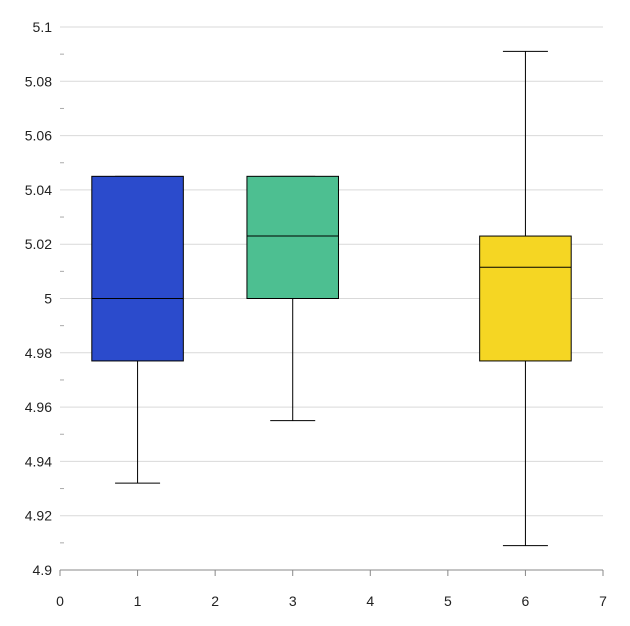 The width and height of the screenshot is (630, 626). I want to click on y-tick-label: 4.98, so click(38, 353).